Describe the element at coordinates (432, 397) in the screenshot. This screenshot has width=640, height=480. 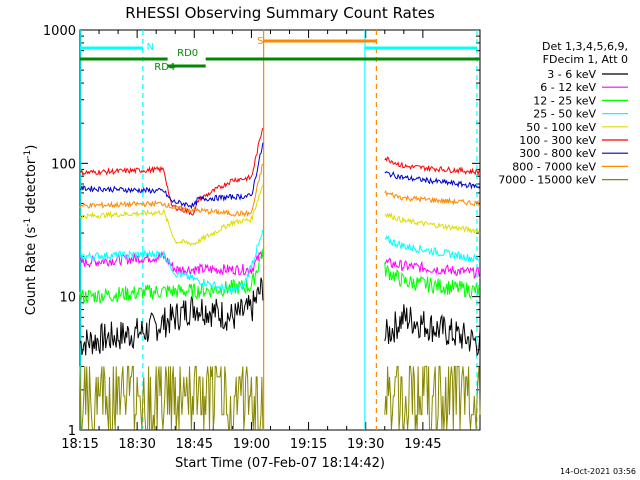
I see `series-7000-15000-kev-post` at that location.